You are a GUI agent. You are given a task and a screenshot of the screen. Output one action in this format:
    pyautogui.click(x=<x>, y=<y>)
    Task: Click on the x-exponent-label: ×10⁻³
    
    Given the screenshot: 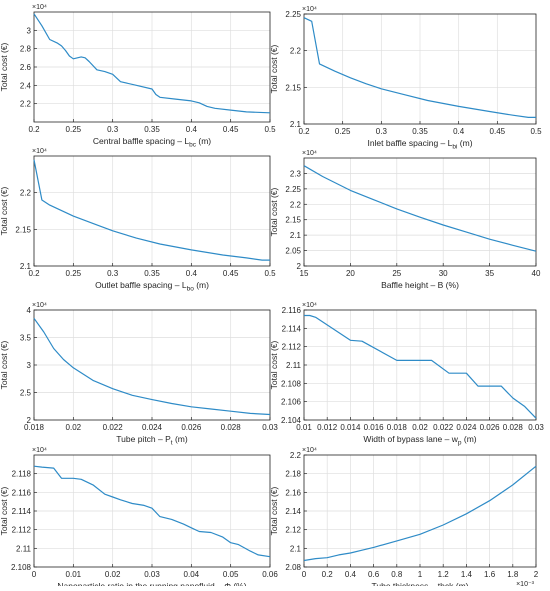 What is the action you would take?
    pyautogui.click(x=525, y=583)
    